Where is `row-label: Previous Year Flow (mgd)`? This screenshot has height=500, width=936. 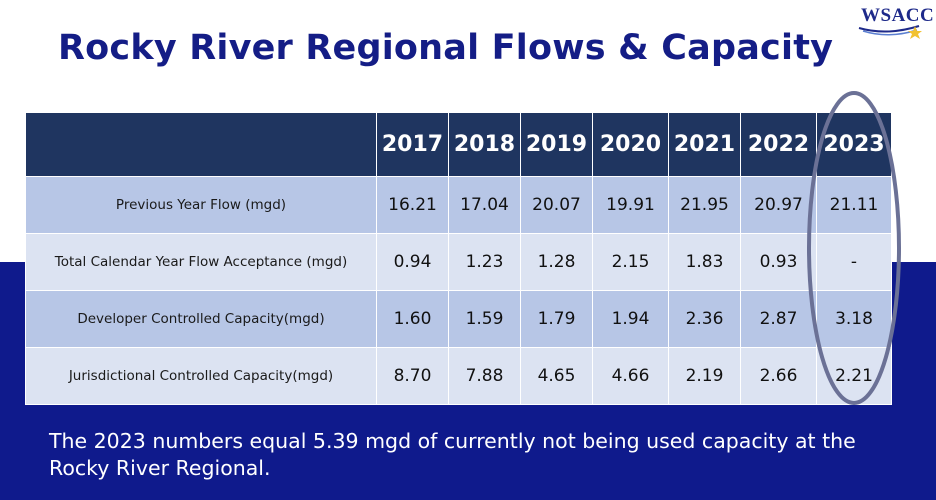
row-label: Previous Year Flow (mgd) is located at coordinates (201, 205).